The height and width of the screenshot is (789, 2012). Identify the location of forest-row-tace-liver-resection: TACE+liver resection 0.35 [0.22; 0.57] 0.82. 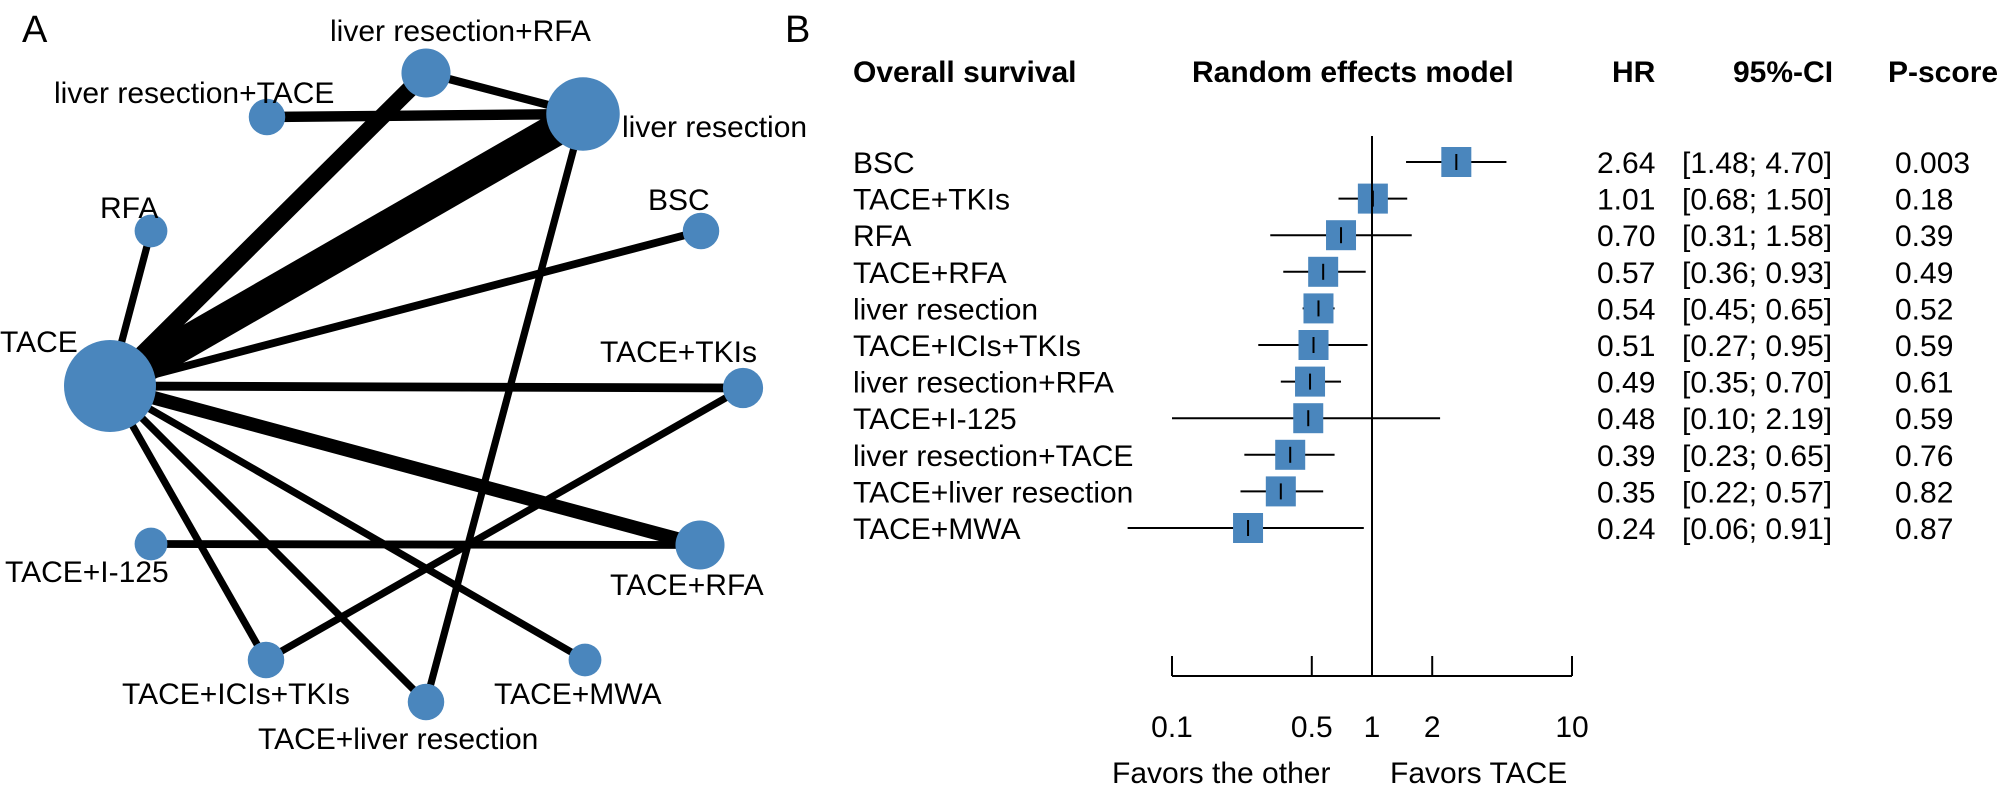
(1403, 492).